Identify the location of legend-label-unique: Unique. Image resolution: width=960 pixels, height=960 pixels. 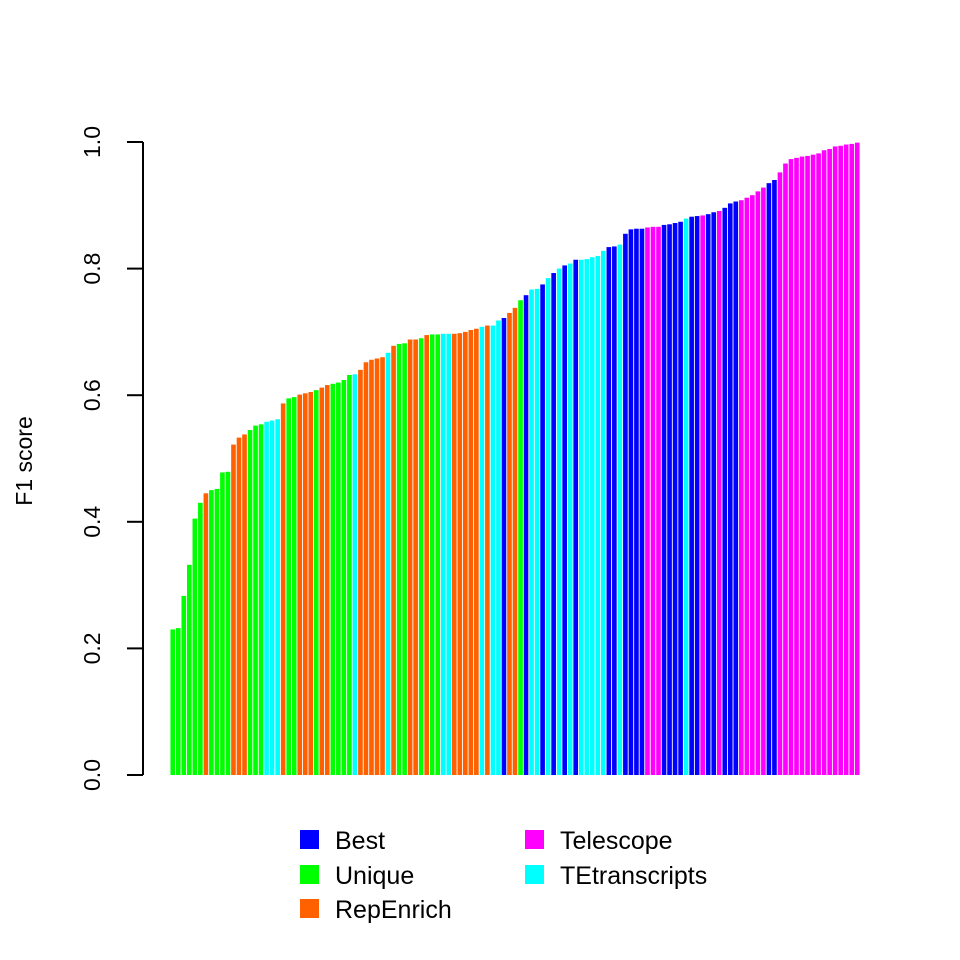
(374, 876).